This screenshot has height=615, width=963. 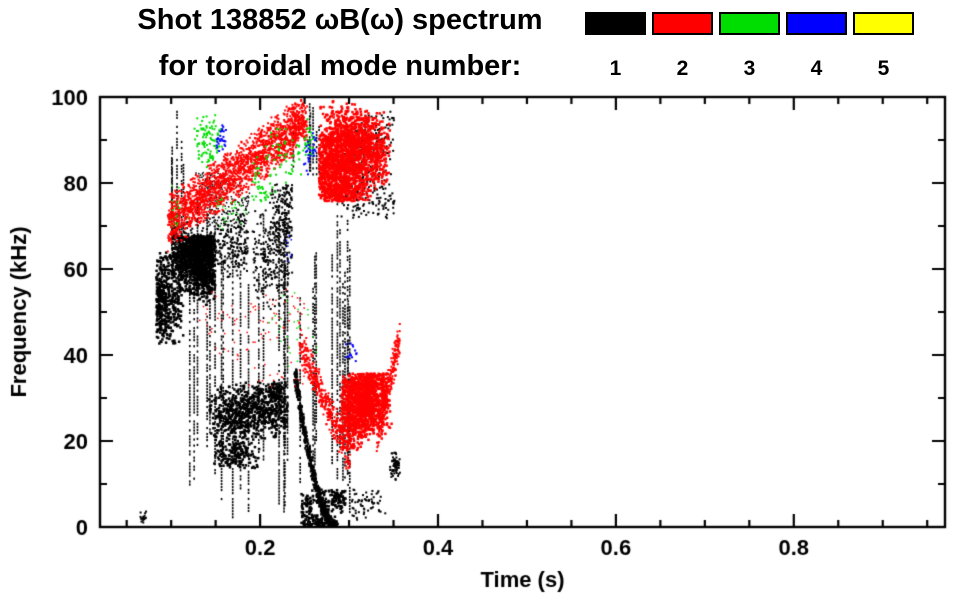 I want to click on legend-item-n3: 3, so click(x=749, y=46).